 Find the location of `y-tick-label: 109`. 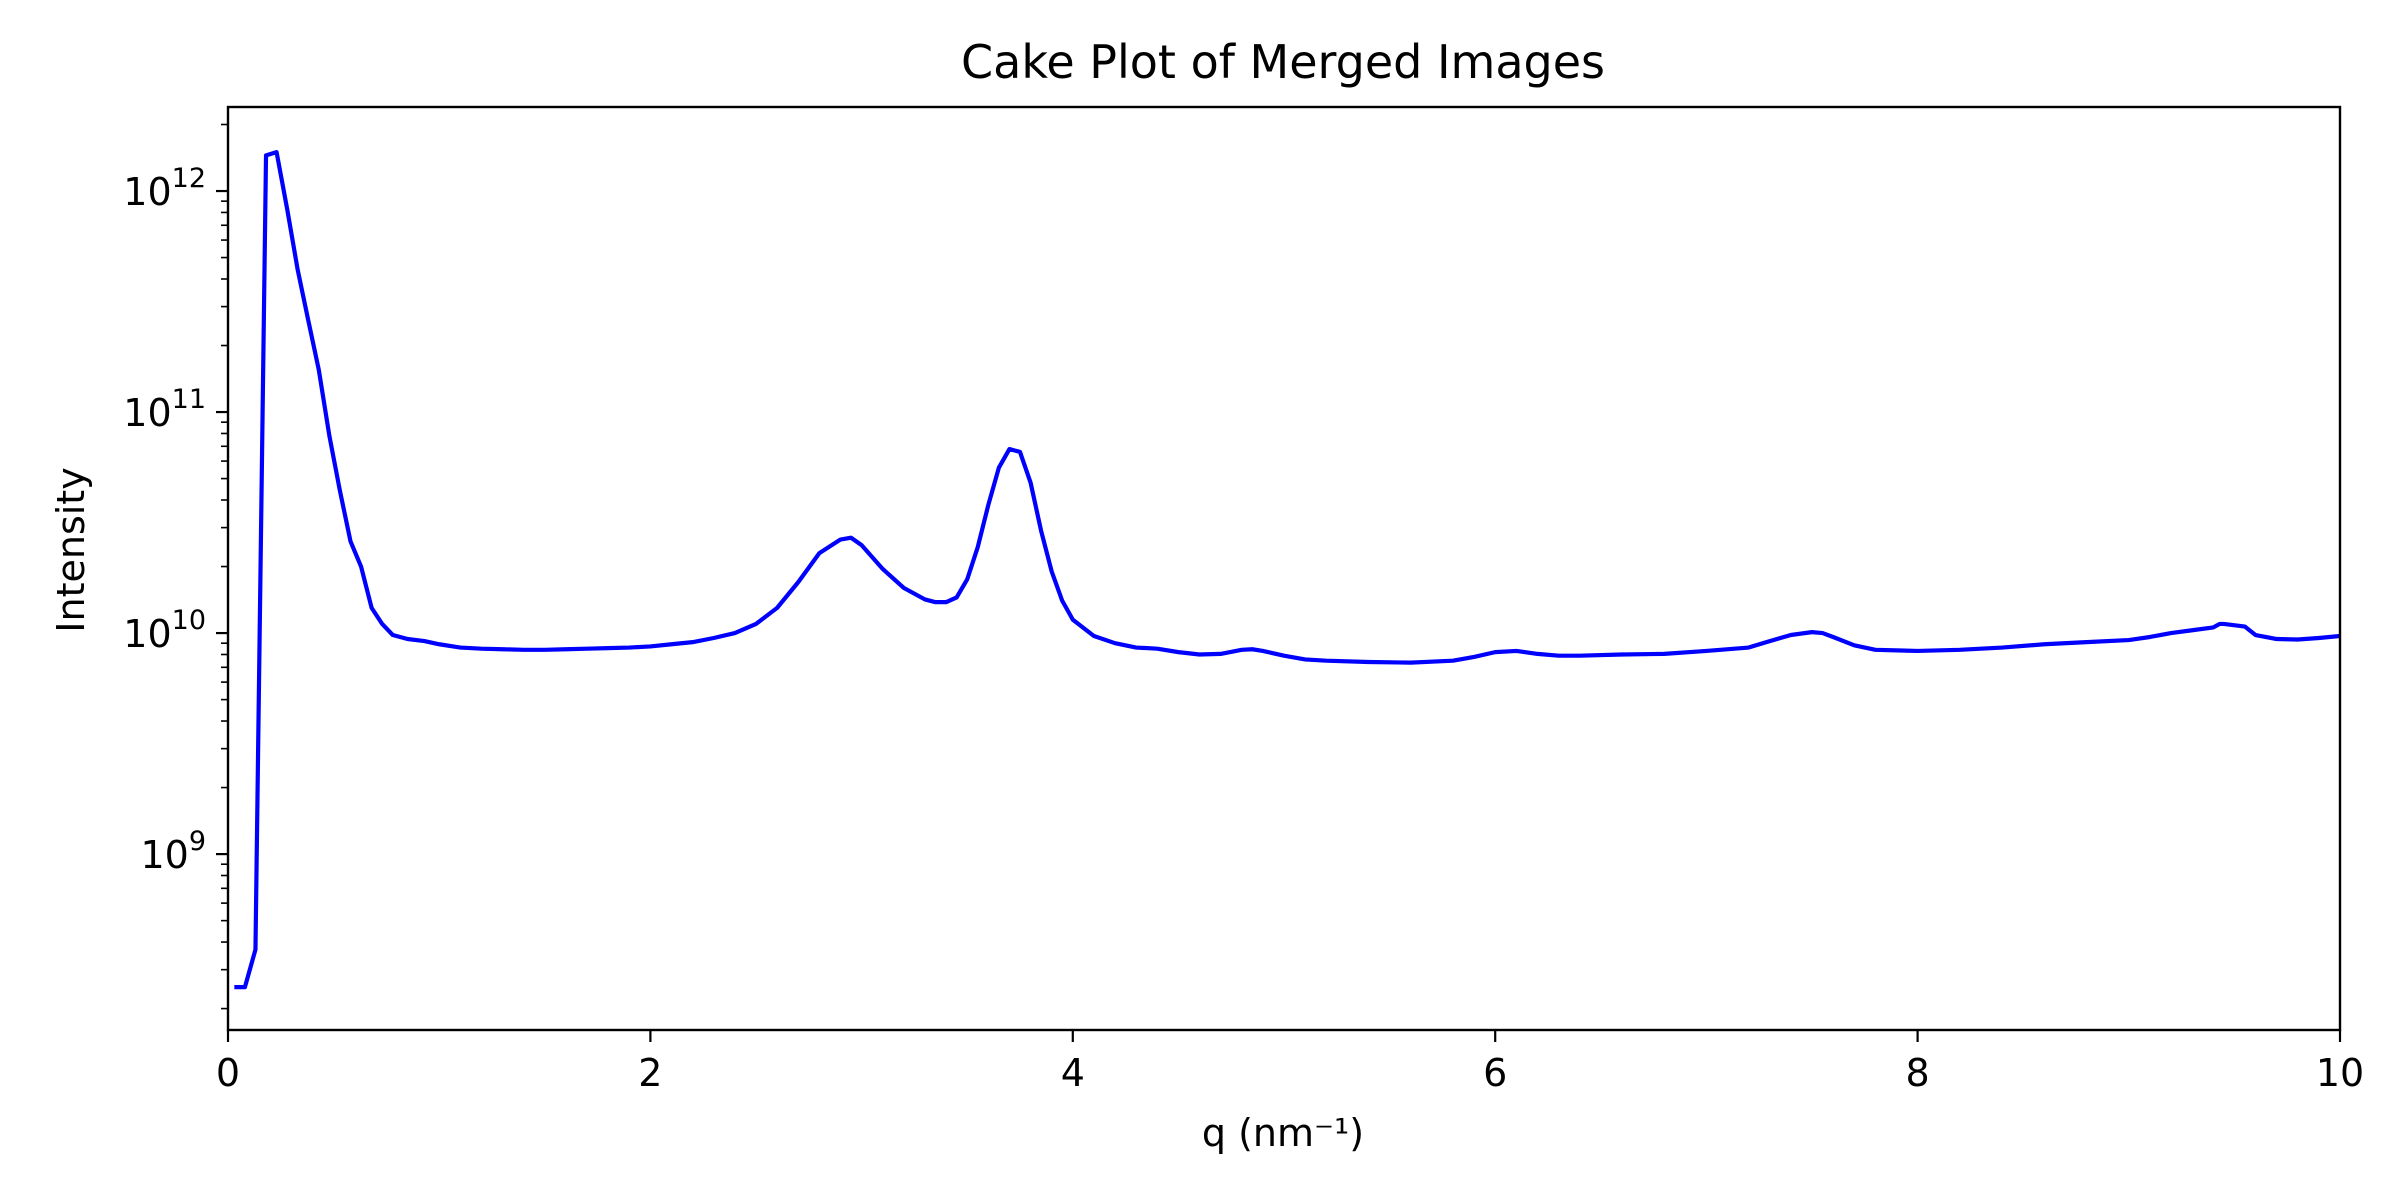

y-tick-label: 109 is located at coordinates (173, 851).